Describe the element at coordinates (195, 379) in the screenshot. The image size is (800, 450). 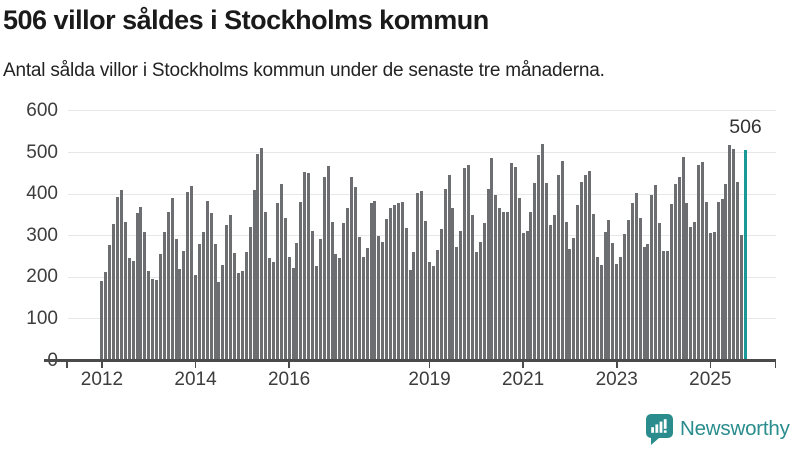
I see `x-axis-label: 2014` at that location.